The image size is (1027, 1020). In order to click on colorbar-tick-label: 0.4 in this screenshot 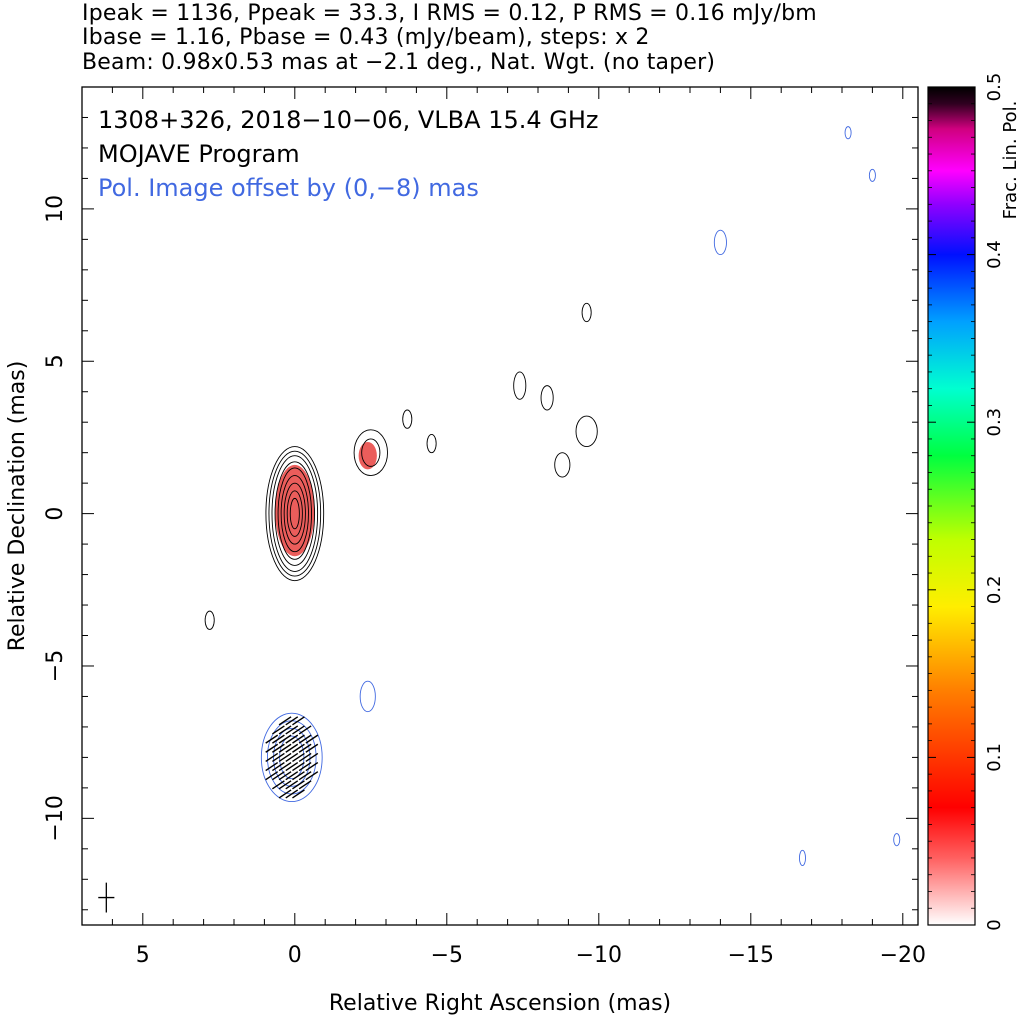, I will do `click(994, 254)`.